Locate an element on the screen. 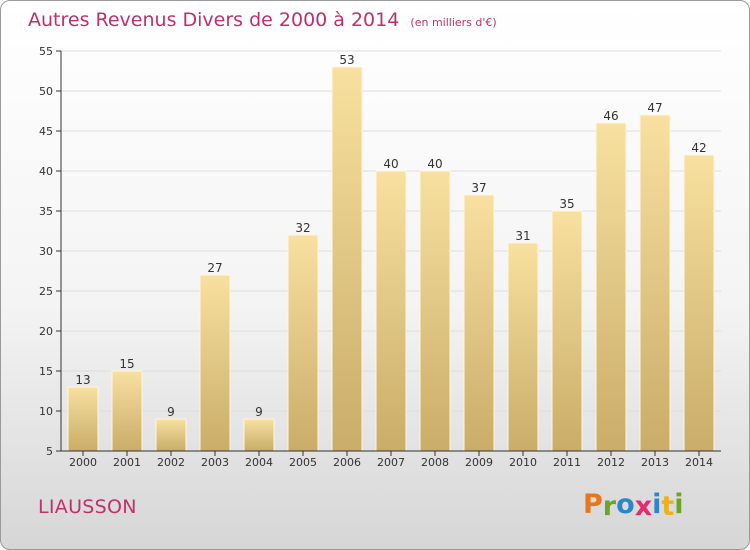  logo-letter: r is located at coordinates (609, 506).